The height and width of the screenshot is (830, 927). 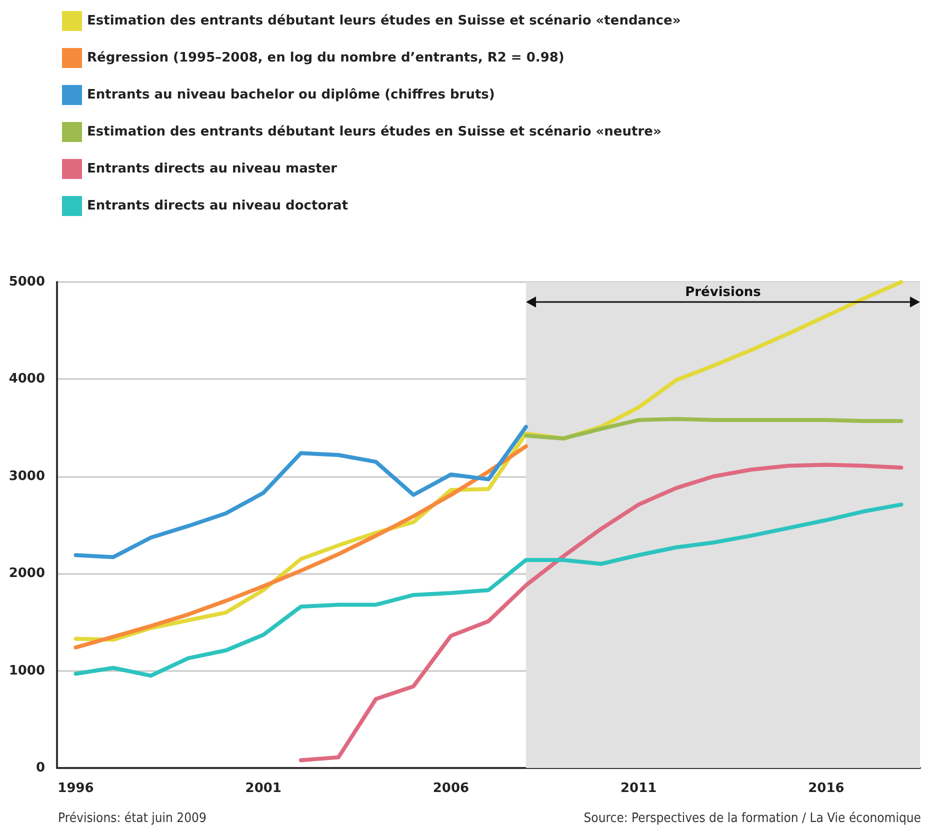 What do you see at coordinates (26, 574) in the screenshot?
I see `y-tick-label: 2000` at bounding box center [26, 574].